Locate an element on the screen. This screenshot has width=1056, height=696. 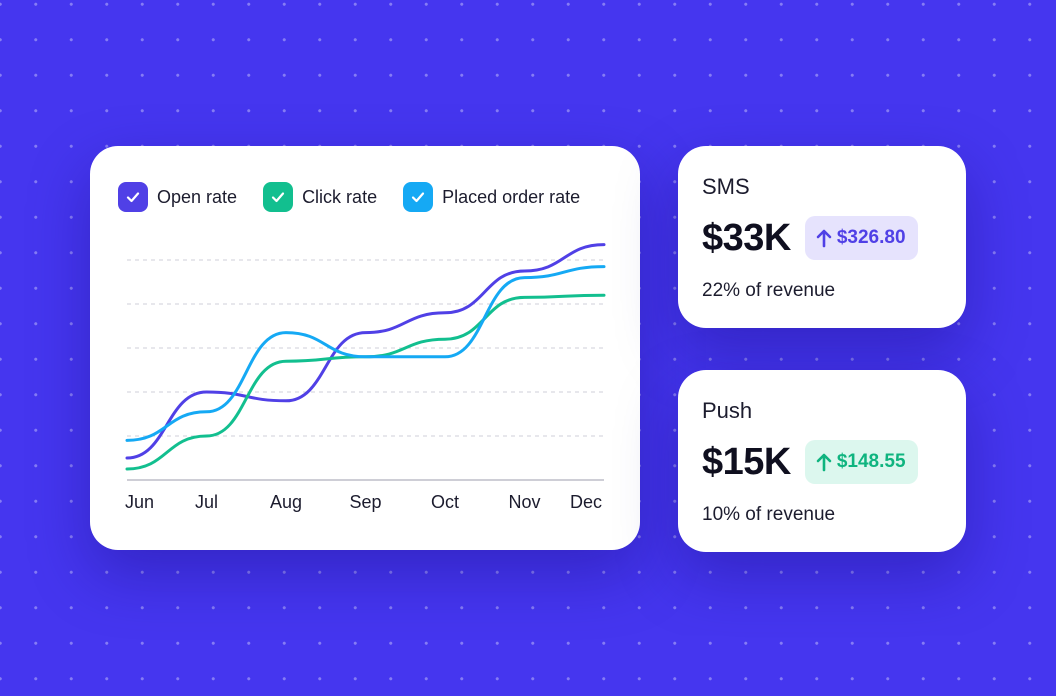
series-line-click-rate is located at coordinates (365, 382).